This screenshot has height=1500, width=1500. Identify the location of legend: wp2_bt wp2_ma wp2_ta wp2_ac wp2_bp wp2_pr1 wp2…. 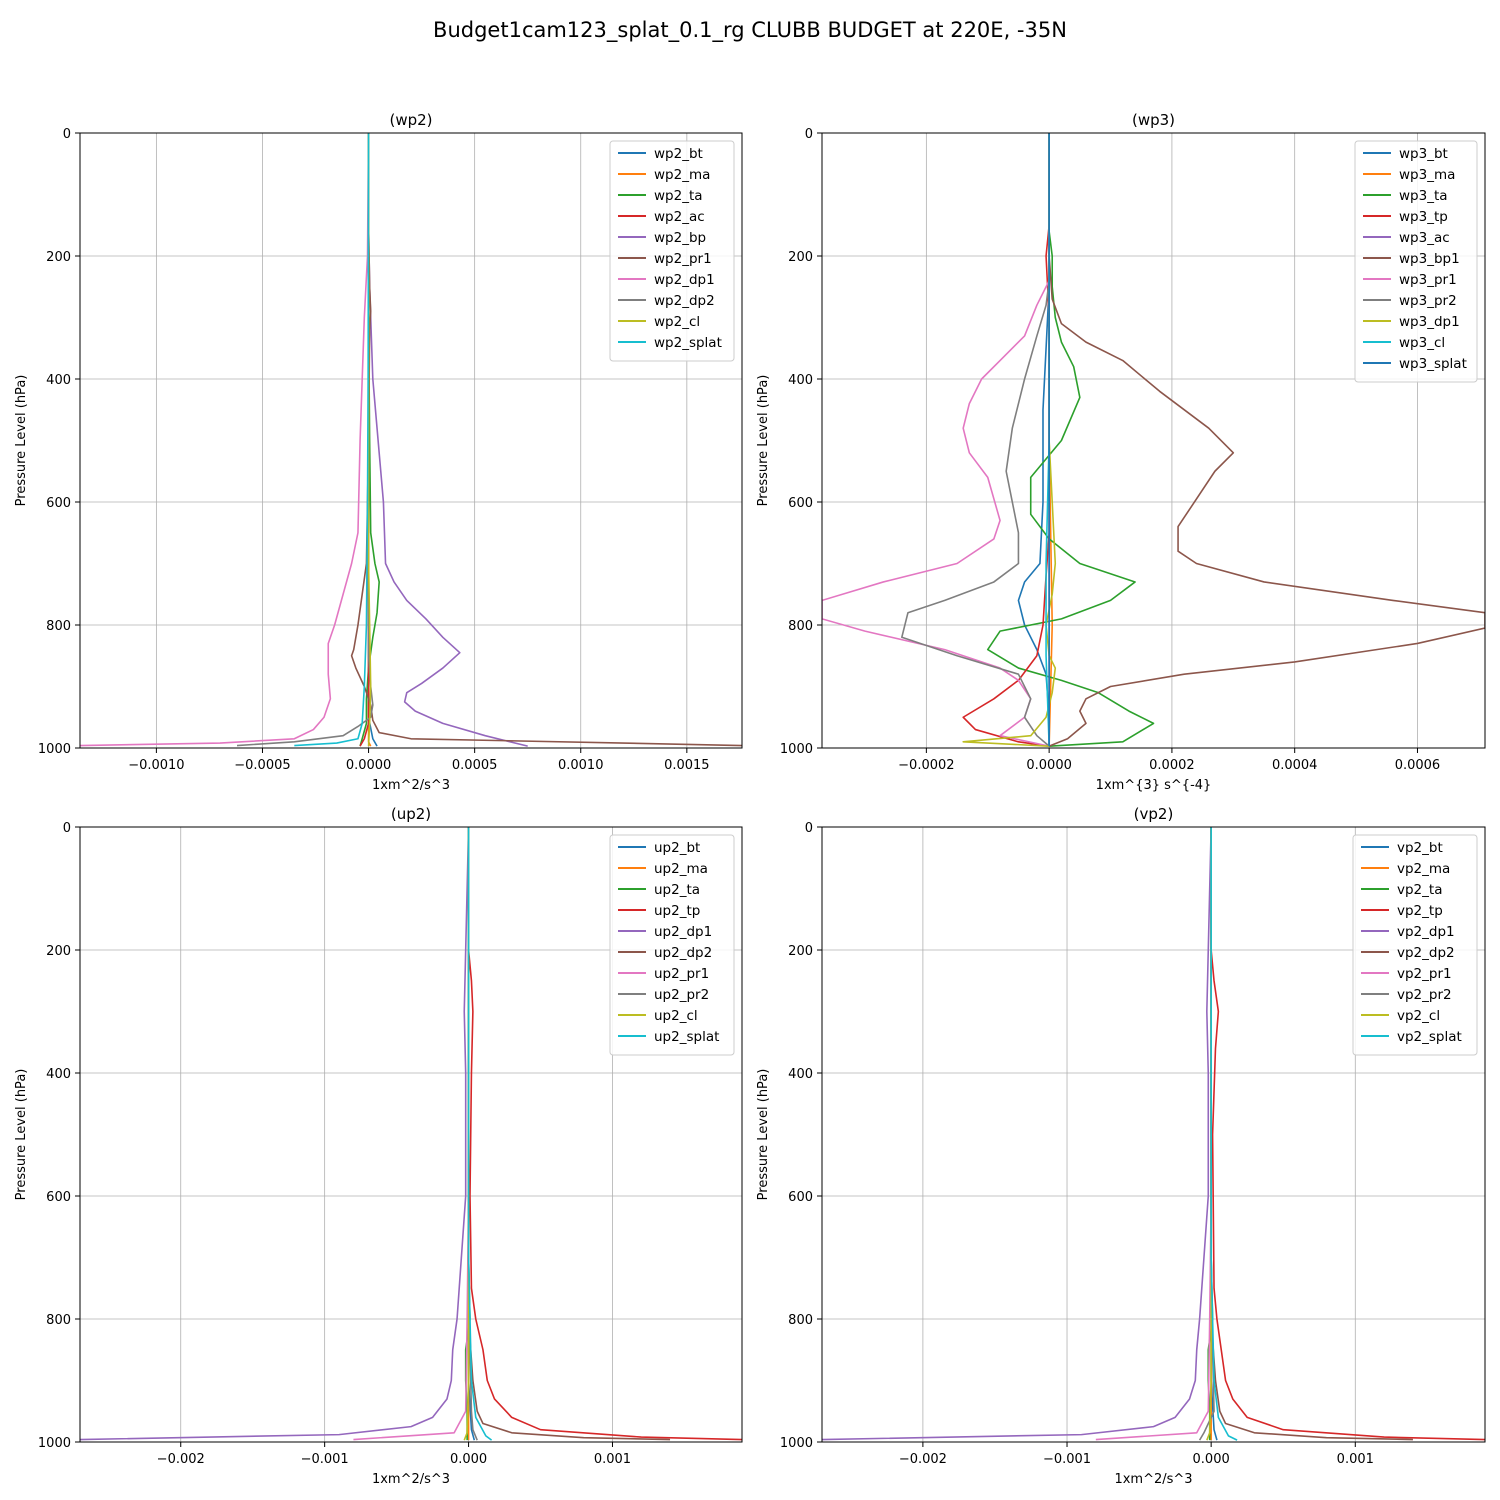
(672, 251).